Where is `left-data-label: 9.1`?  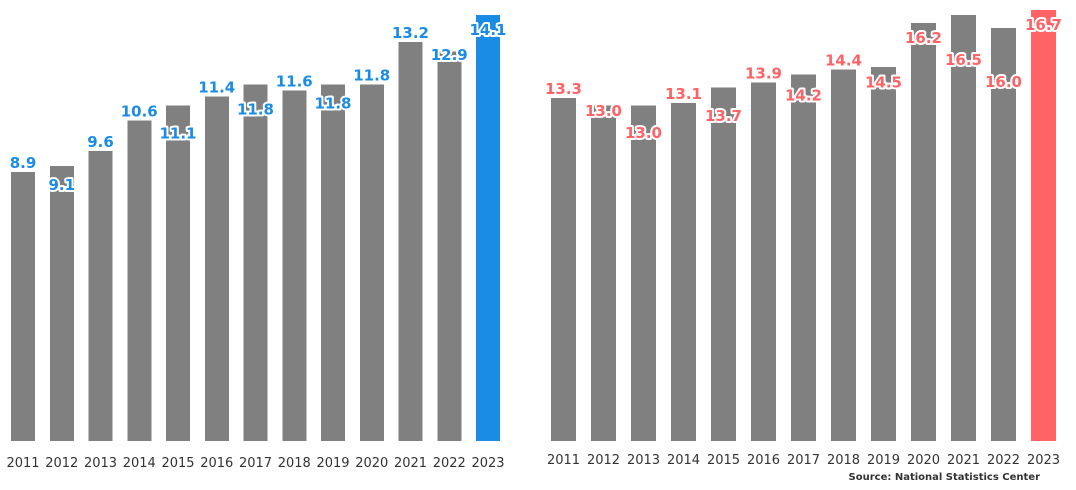 left-data-label: 9.1 is located at coordinates (61, 185).